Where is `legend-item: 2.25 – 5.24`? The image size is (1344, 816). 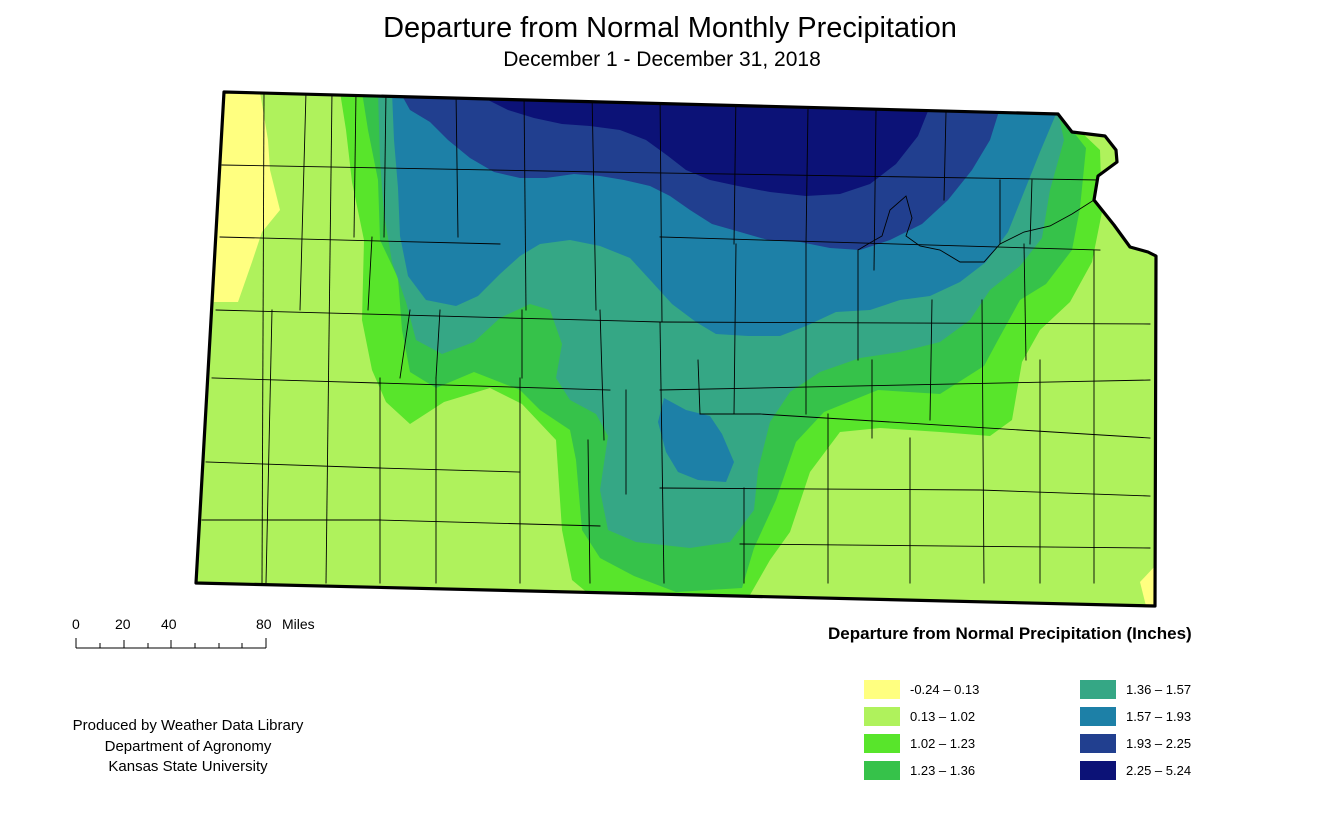
legend-item: 2.25 – 5.24 is located at coordinates (1135, 770).